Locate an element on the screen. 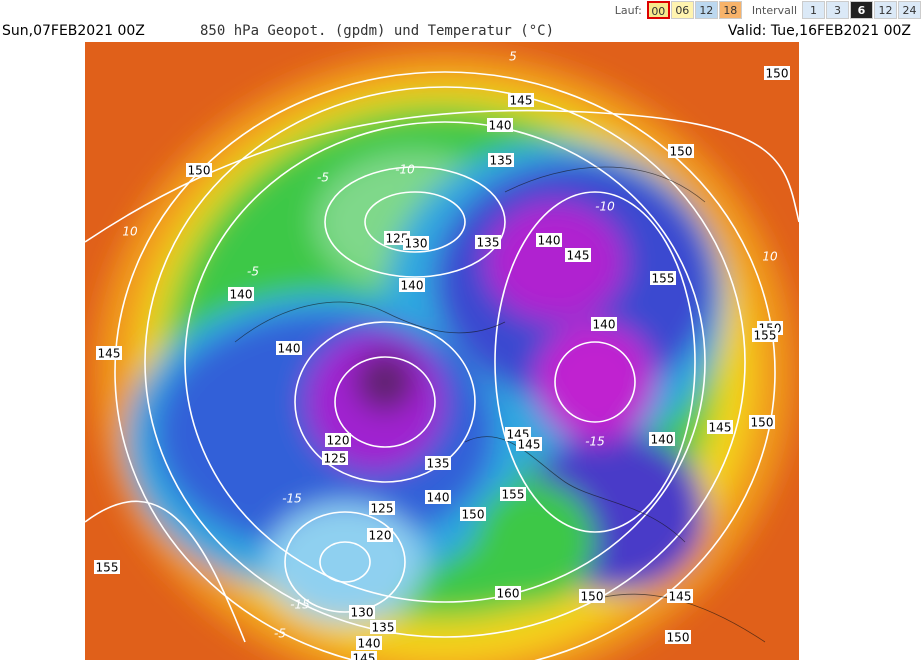  toolbar-button: 3 is located at coordinates (837, 10).